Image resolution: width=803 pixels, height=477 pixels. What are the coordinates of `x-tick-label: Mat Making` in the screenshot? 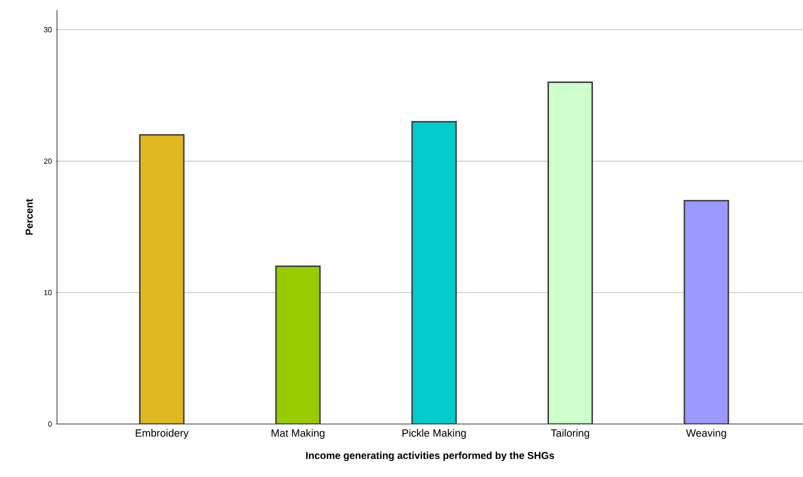 It's located at (298, 434).